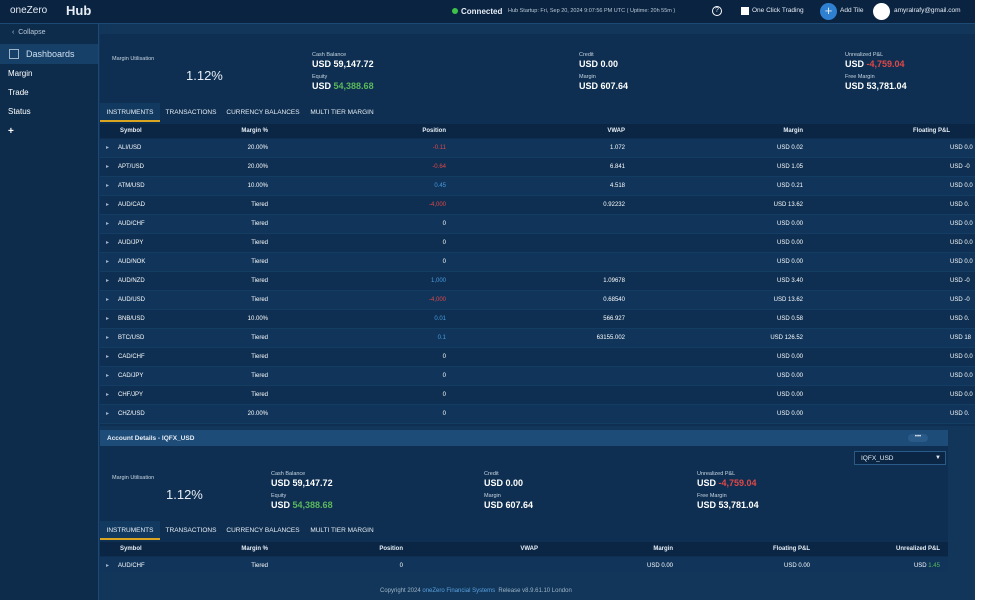 This screenshot has height=600, width=981. I want to click on cell: USD 0.21, so click(789, 186).